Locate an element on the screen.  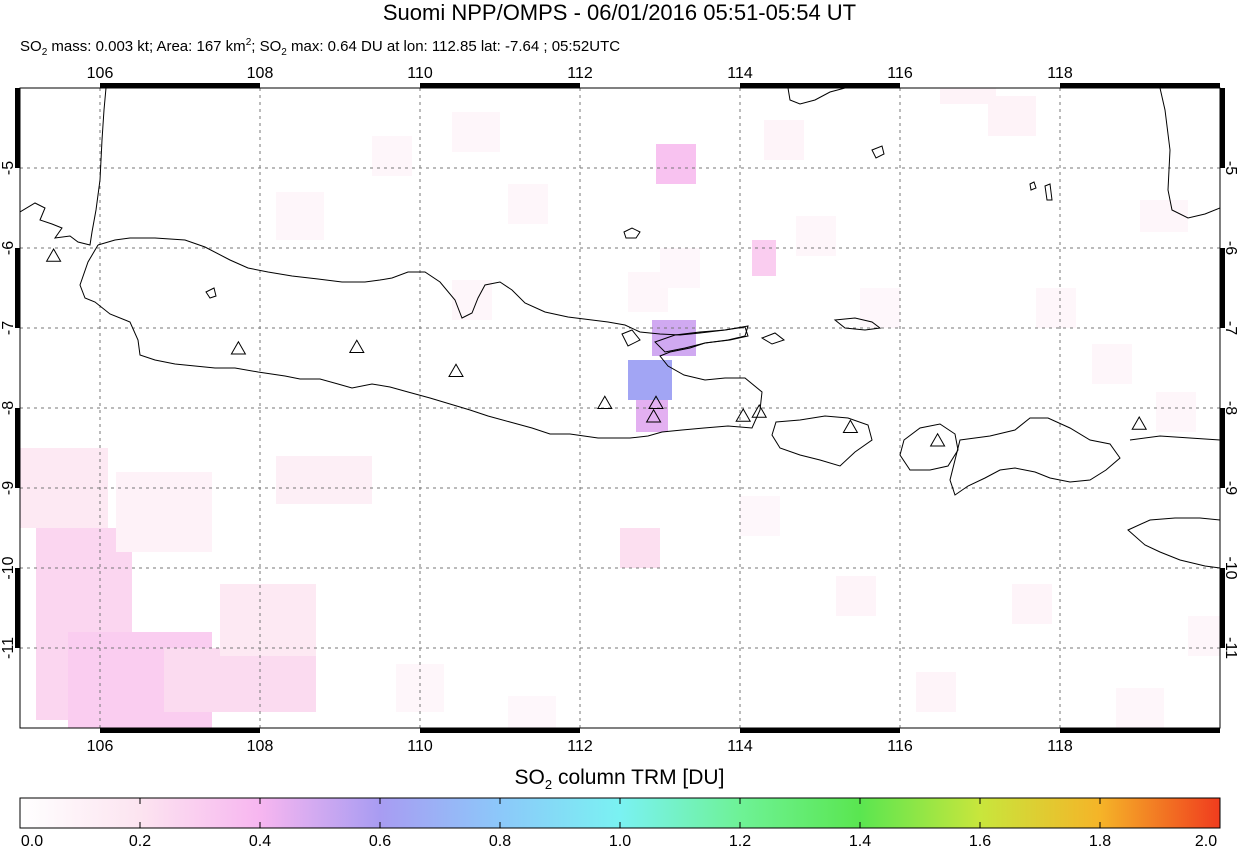
colorbar-tick-label: 0.0 is located at coordinates (32, 842).